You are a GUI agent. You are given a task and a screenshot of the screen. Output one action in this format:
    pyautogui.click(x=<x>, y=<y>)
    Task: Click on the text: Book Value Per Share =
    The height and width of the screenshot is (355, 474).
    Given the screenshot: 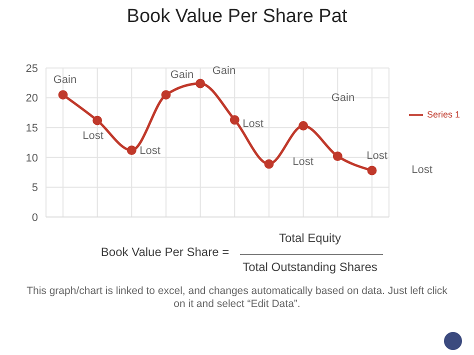 What is the action you would take?
    pyautogui.click(x=165, y=252)
    